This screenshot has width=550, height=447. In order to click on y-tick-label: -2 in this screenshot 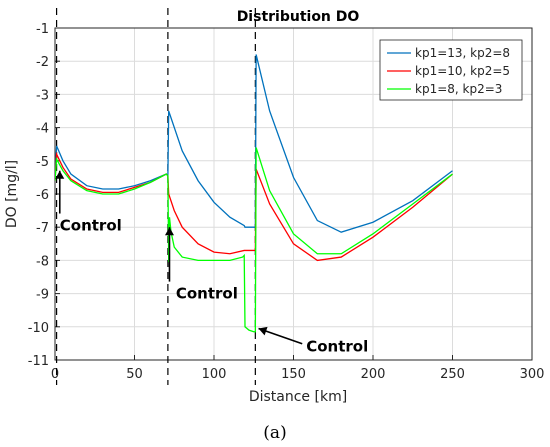, I will do `click(42, 62)`.